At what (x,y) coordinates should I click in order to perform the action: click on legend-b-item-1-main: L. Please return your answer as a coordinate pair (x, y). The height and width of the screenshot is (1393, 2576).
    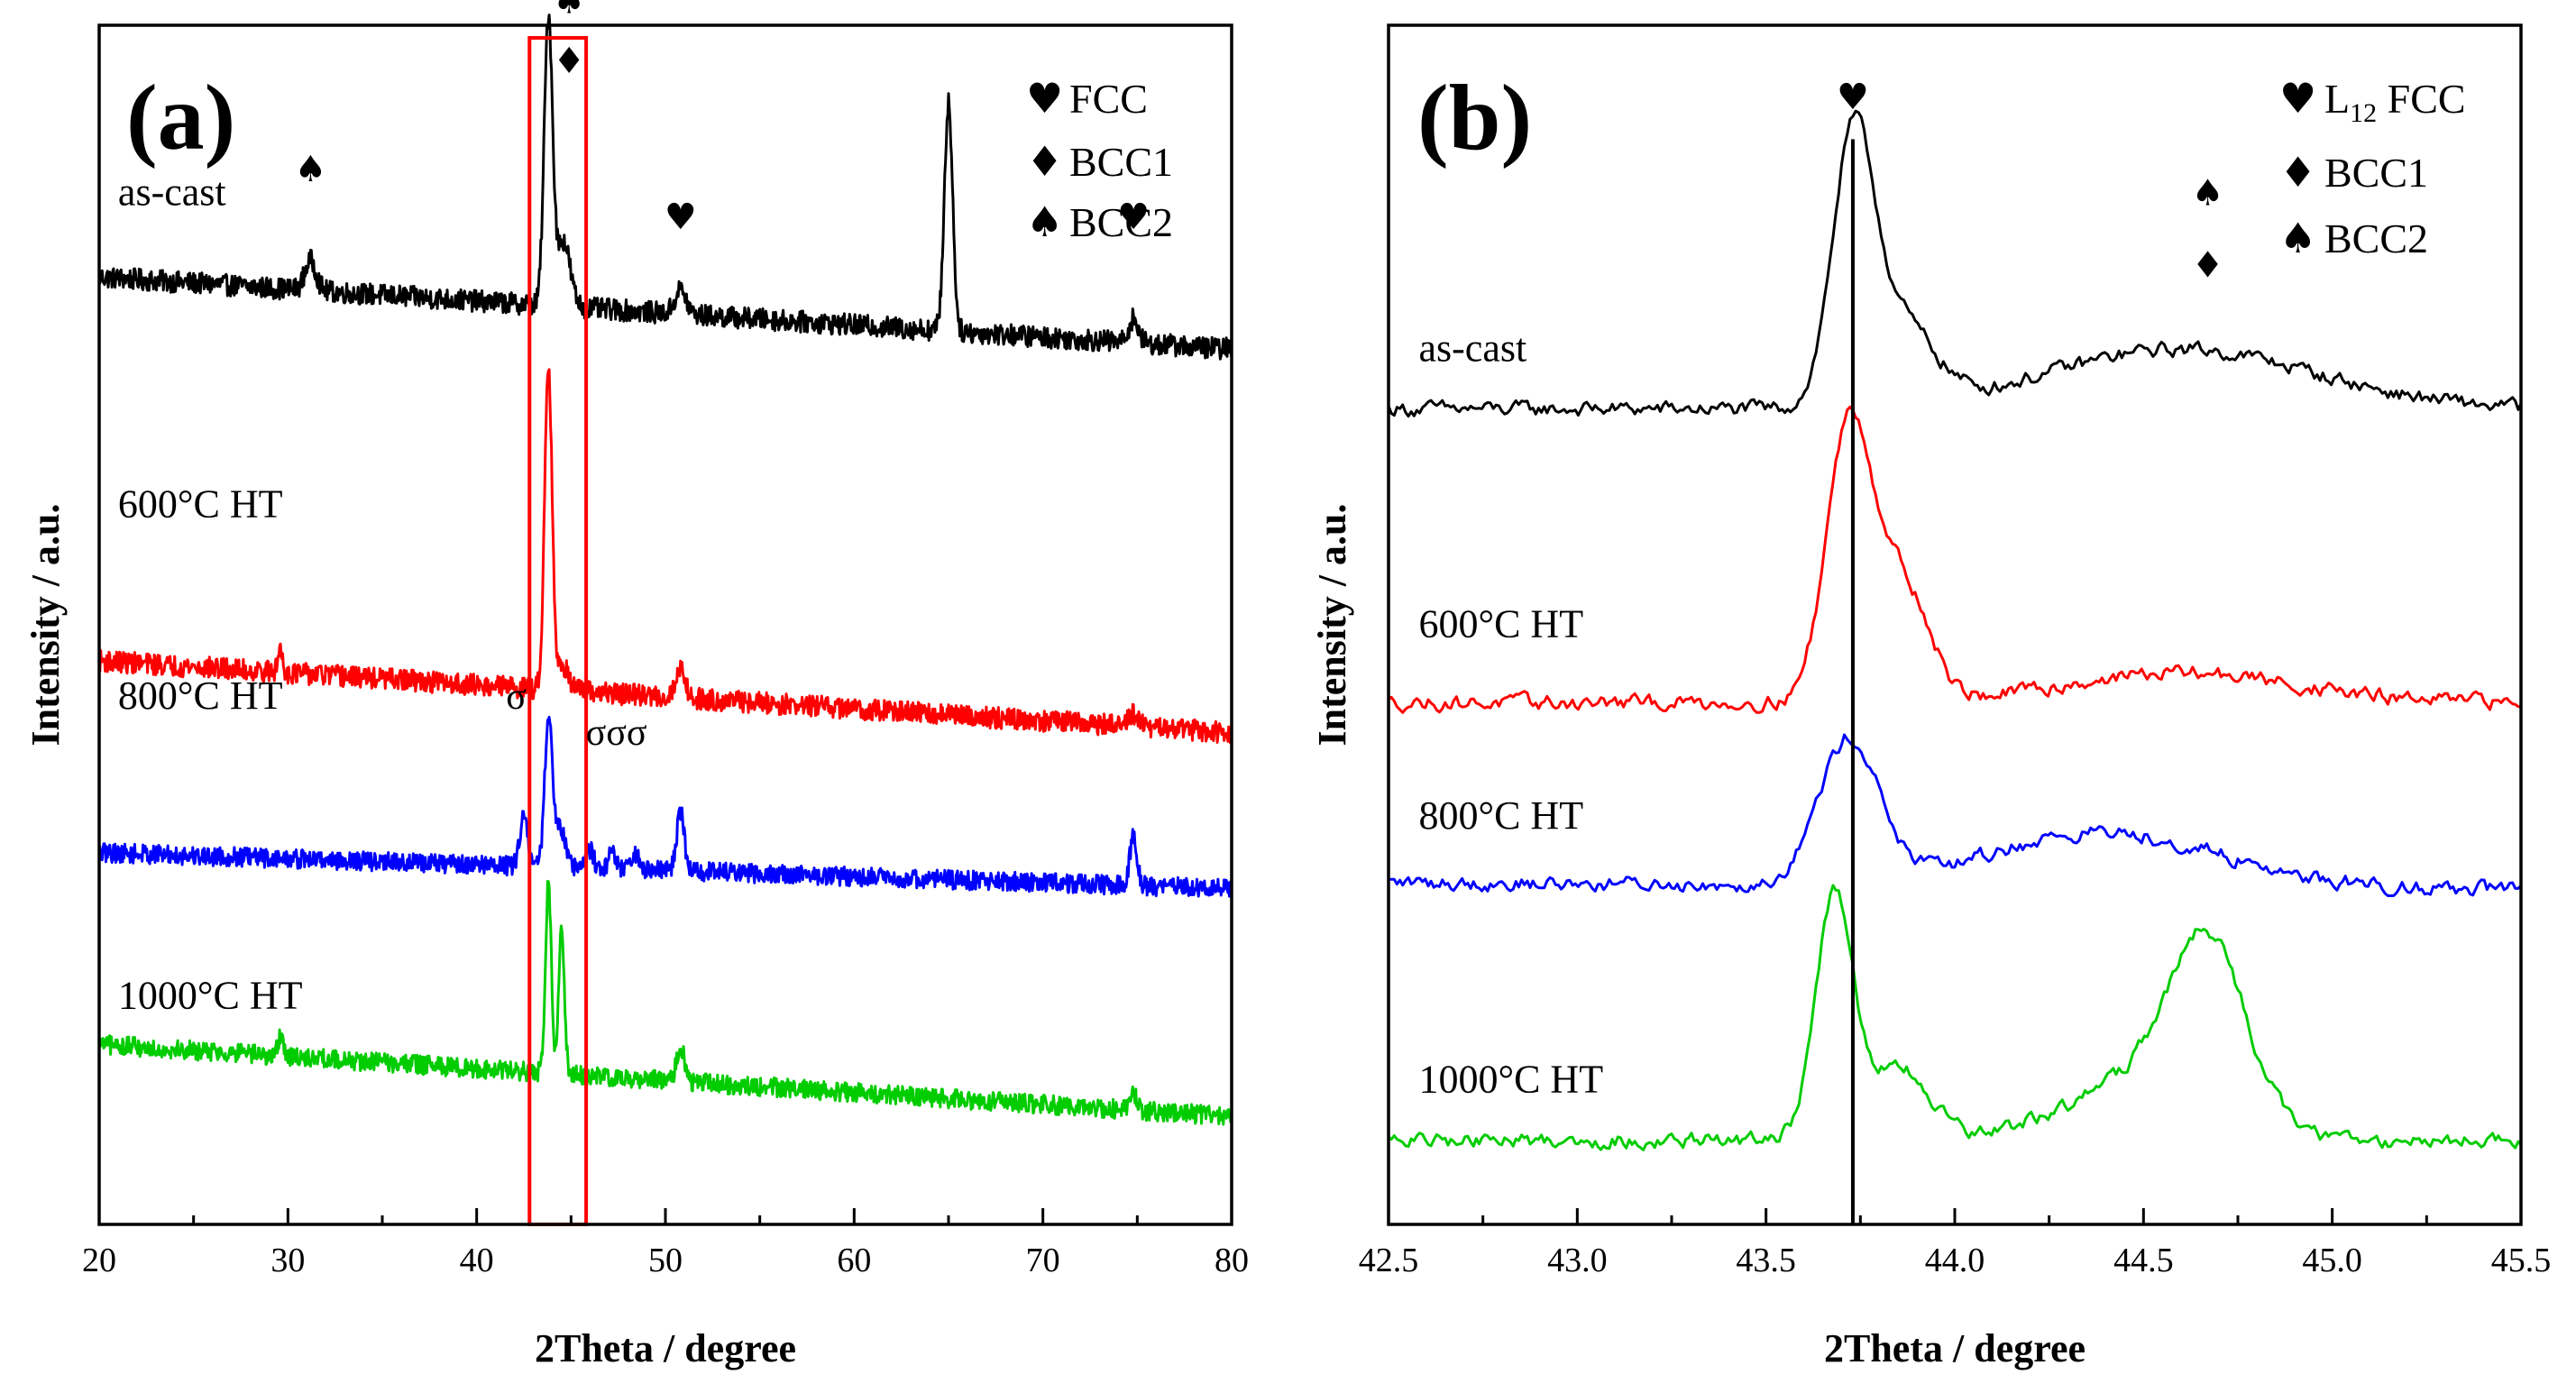
    Looking at the image, I should click on (2337, 99).